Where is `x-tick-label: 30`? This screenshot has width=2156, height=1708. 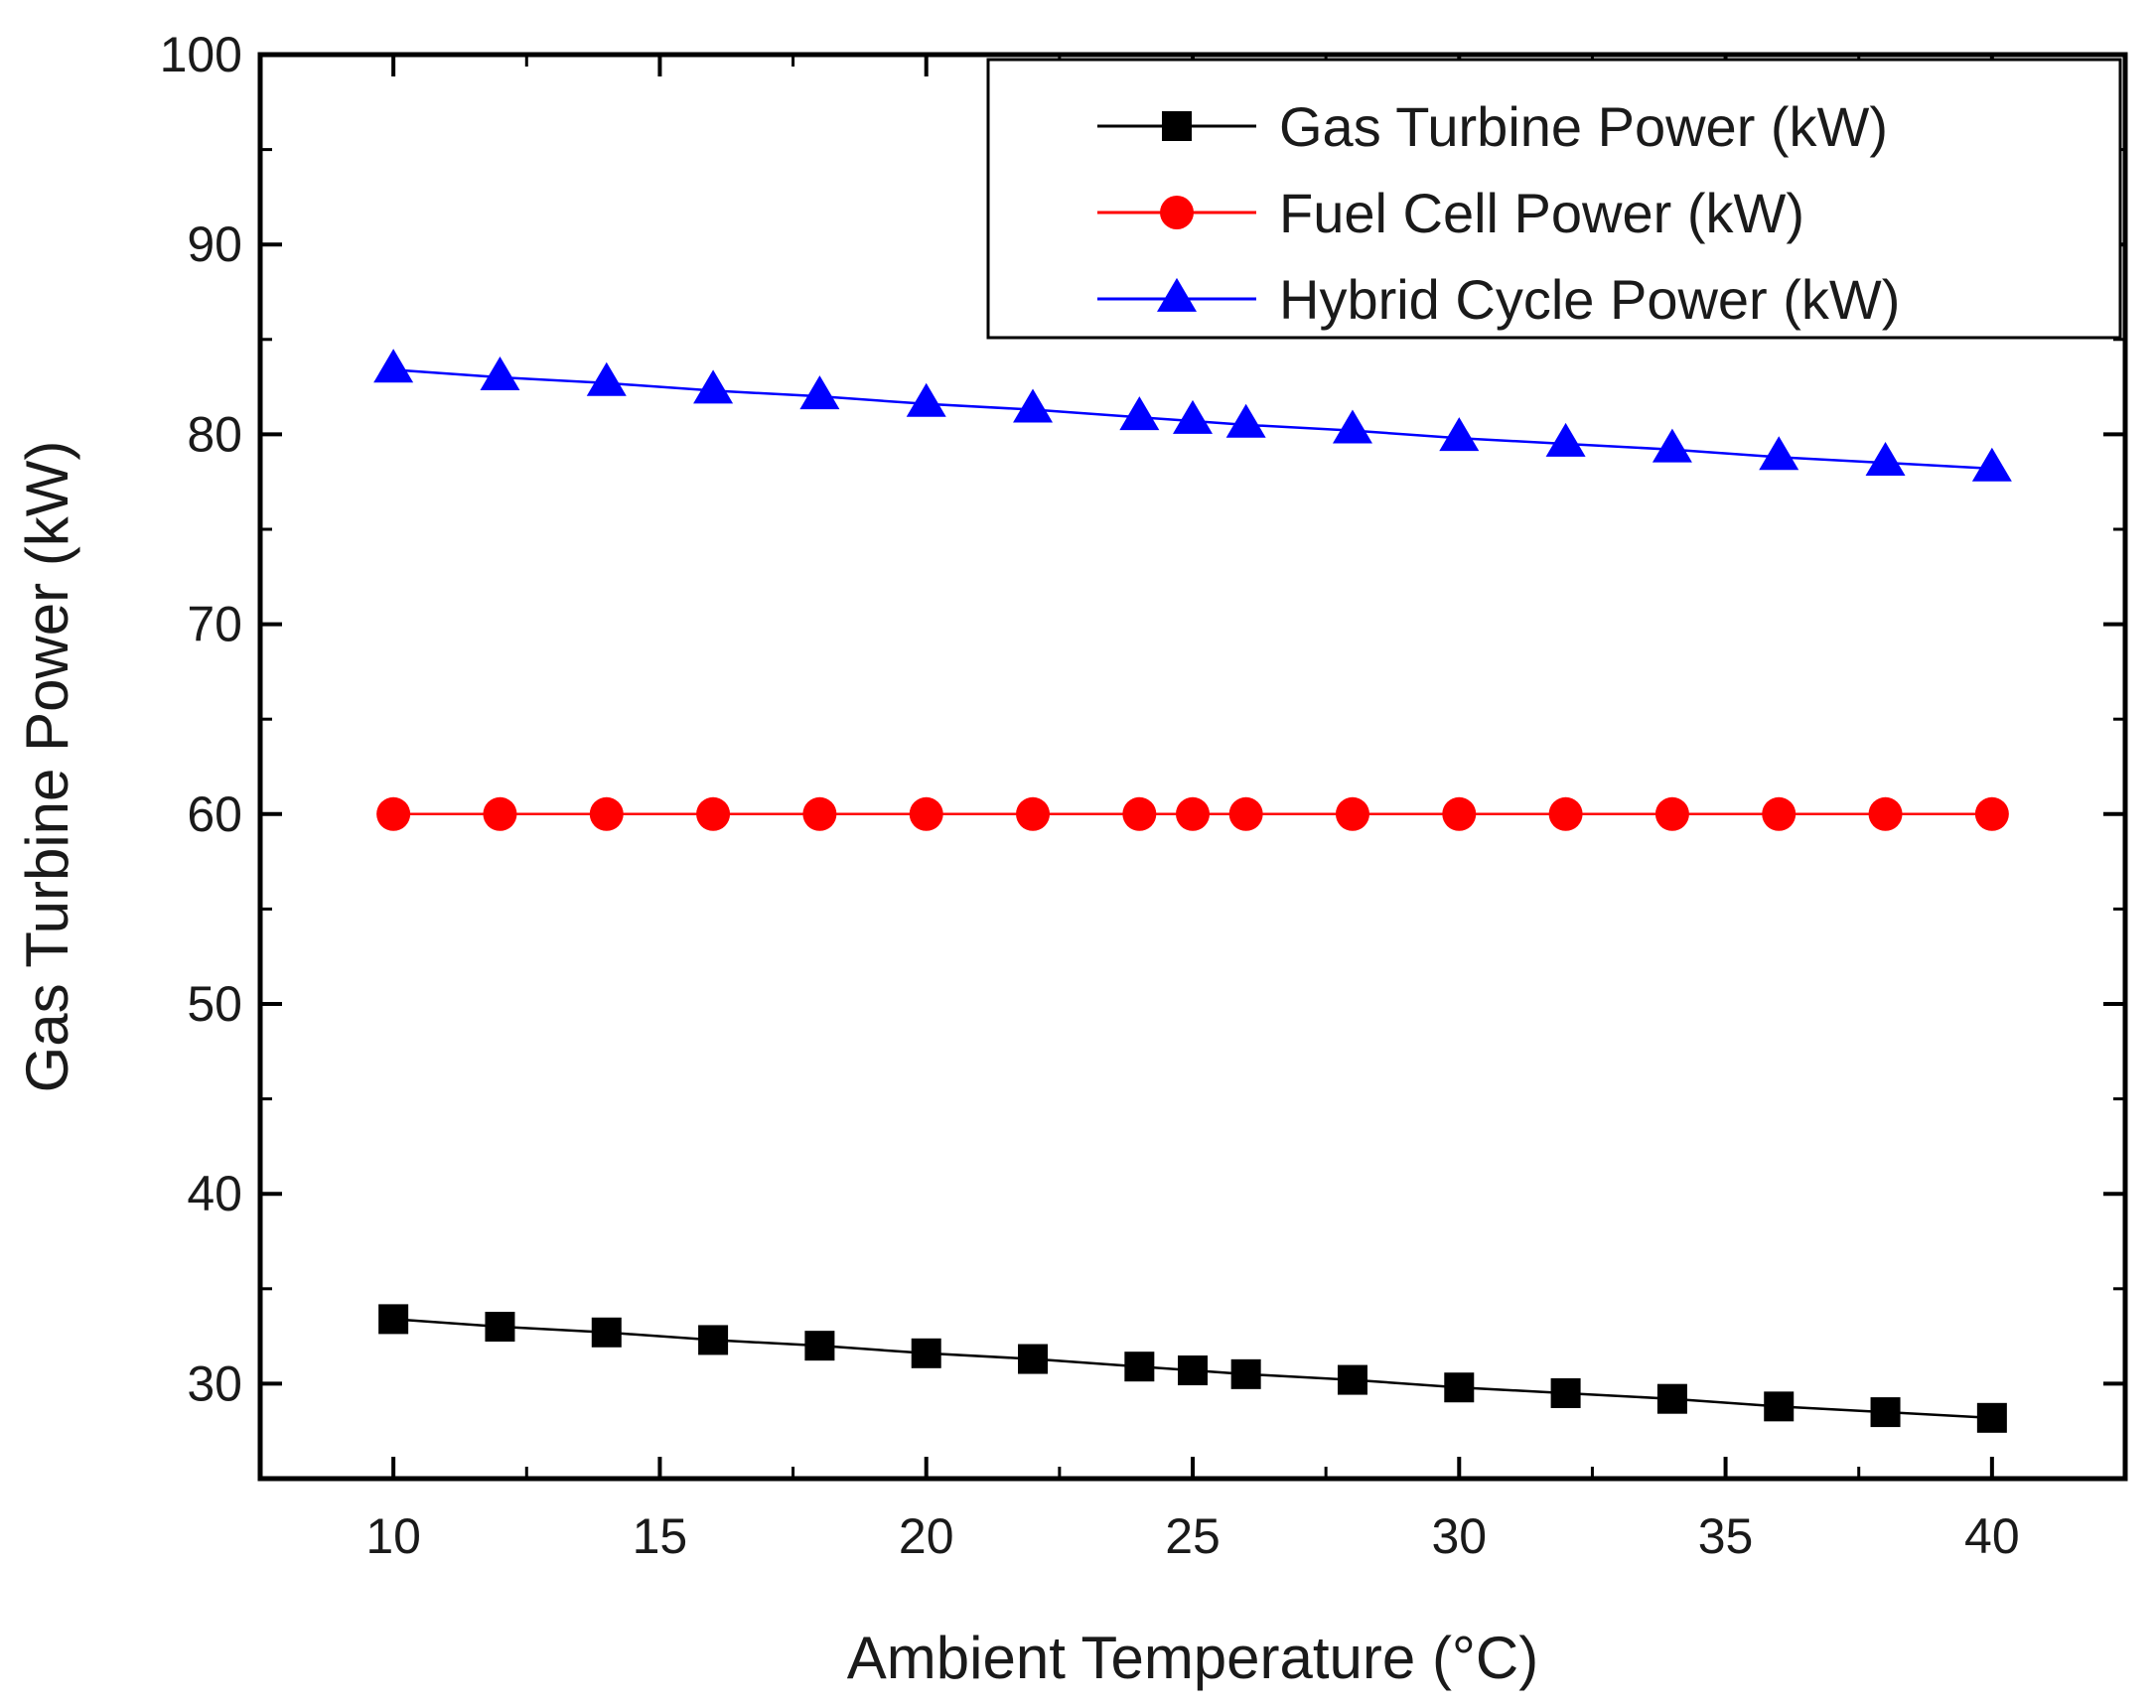
x-tick-label: 30 is located at coordinates (1459, 1536).